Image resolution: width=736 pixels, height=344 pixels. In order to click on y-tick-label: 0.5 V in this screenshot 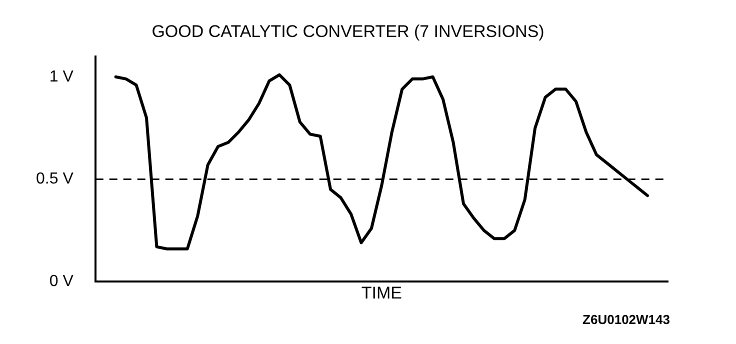, I will do `click(55, 179)`.